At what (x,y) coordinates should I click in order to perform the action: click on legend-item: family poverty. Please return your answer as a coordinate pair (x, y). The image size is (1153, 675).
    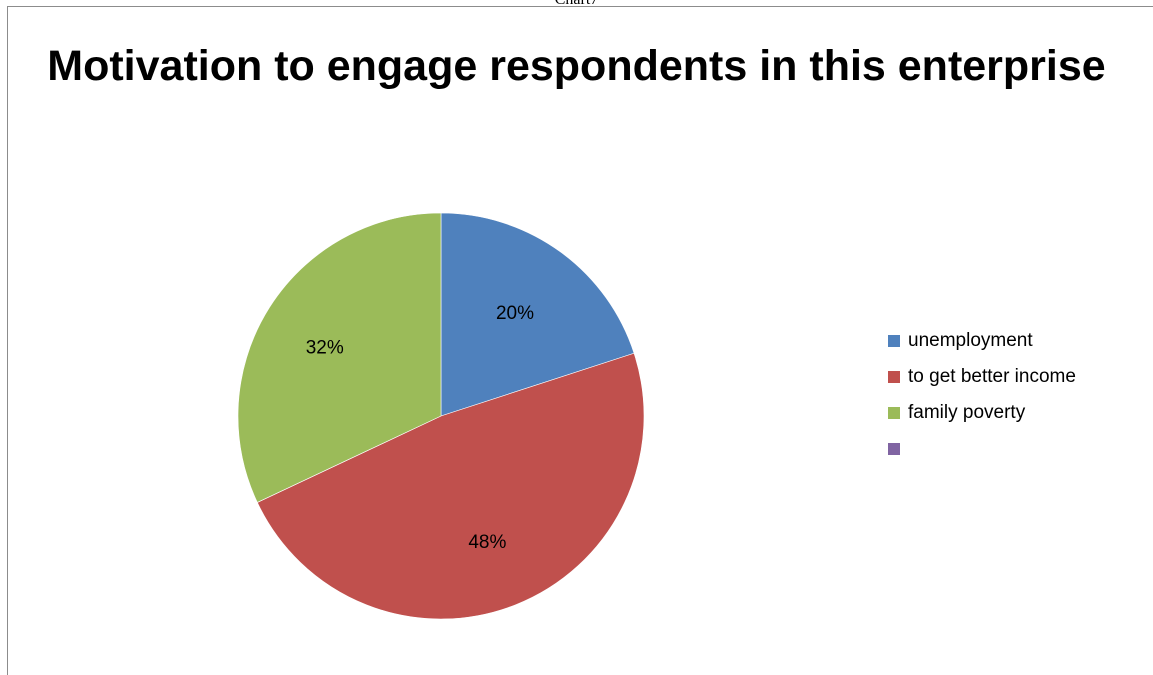
    Looking at the image, I should click on (1018, 413).